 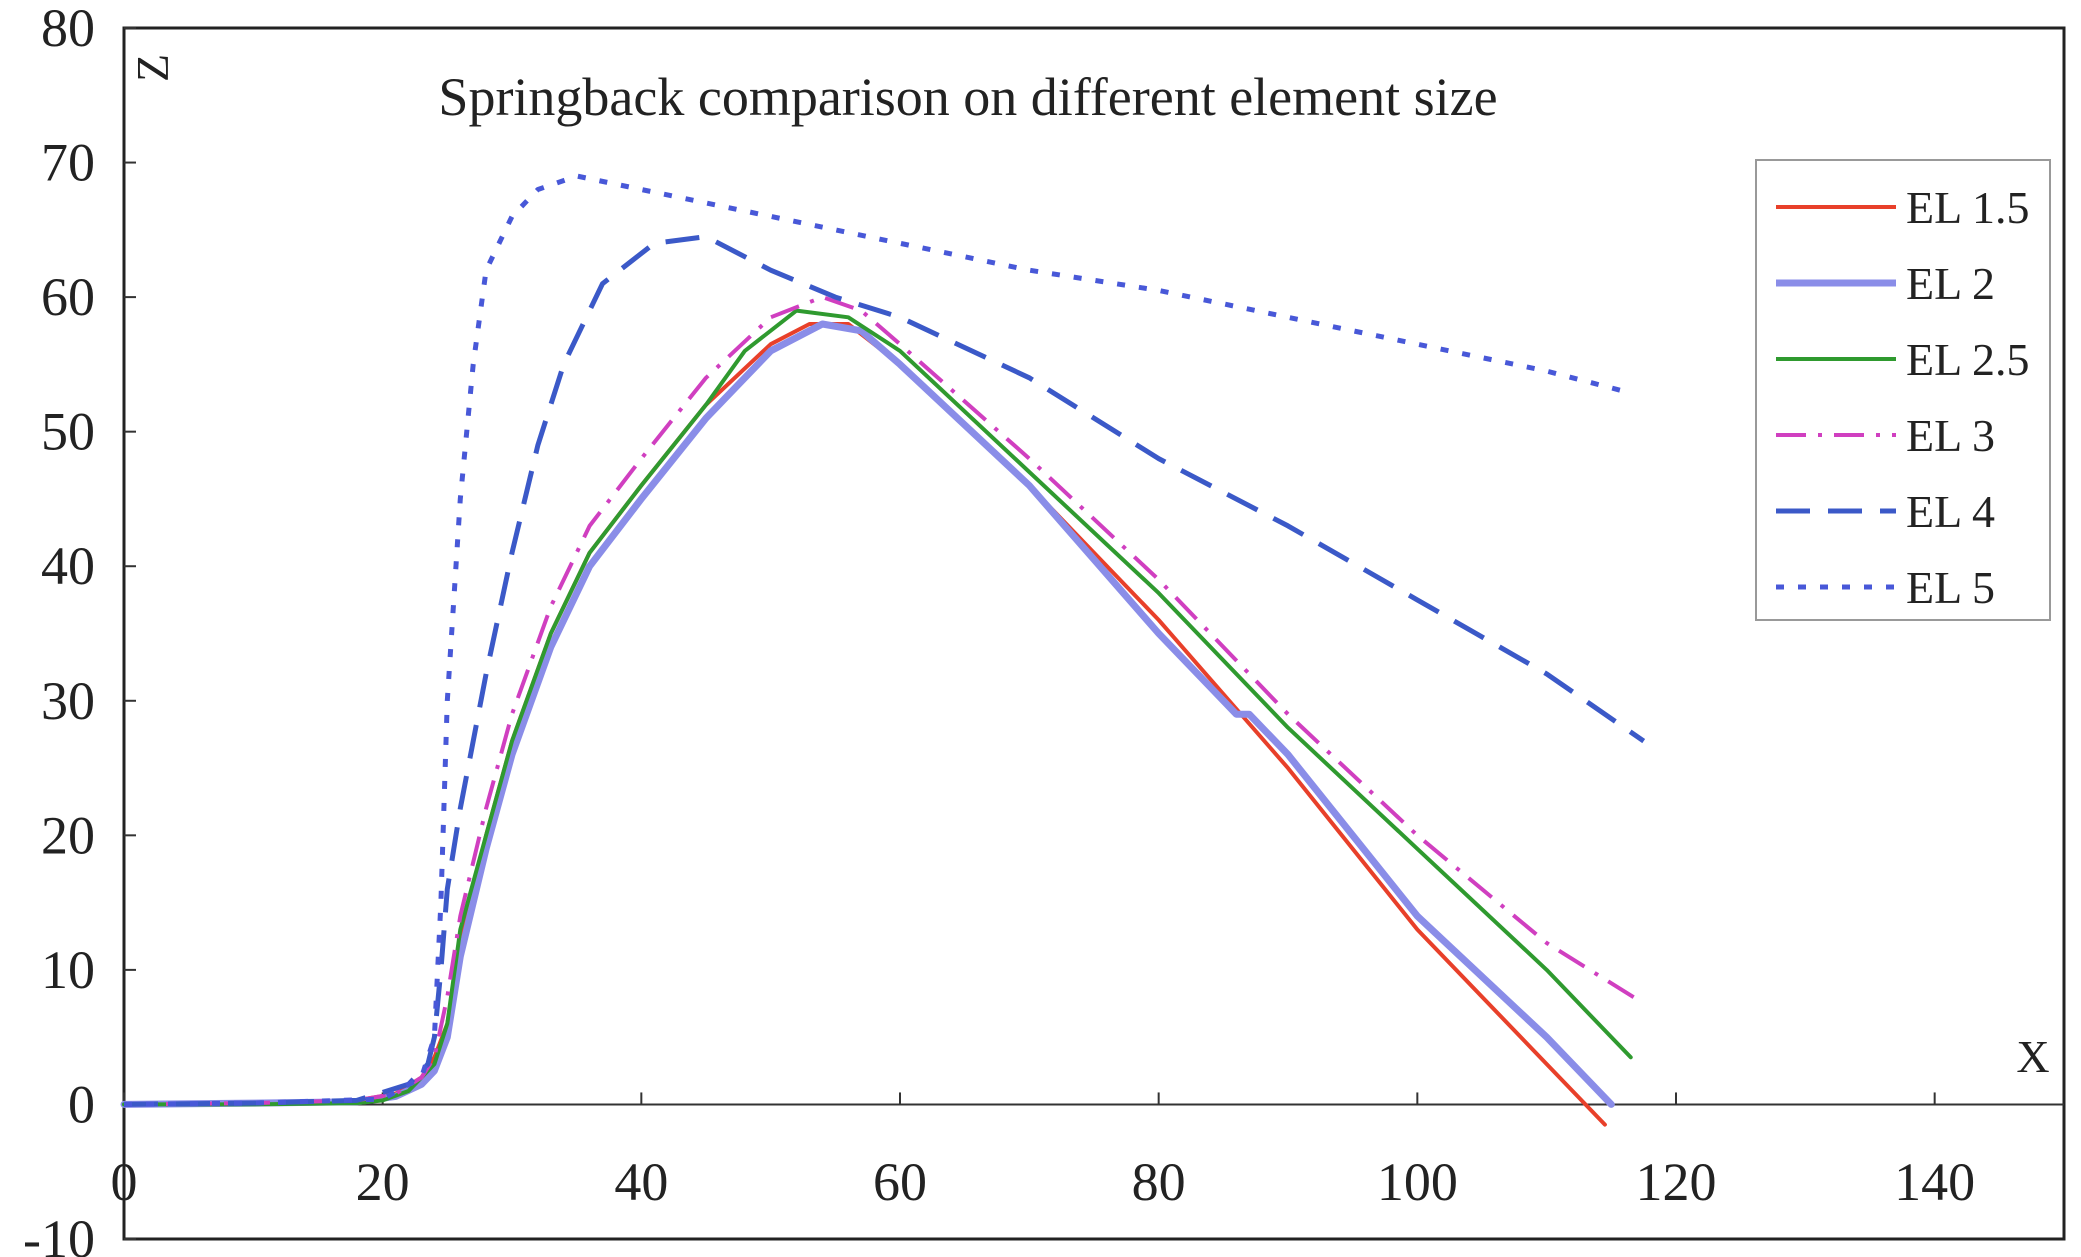 What do you see at coordinates (1950, 283) in the screenshot?
I see `legend-label-2: EL 2` at bounding box center [1950, 283].